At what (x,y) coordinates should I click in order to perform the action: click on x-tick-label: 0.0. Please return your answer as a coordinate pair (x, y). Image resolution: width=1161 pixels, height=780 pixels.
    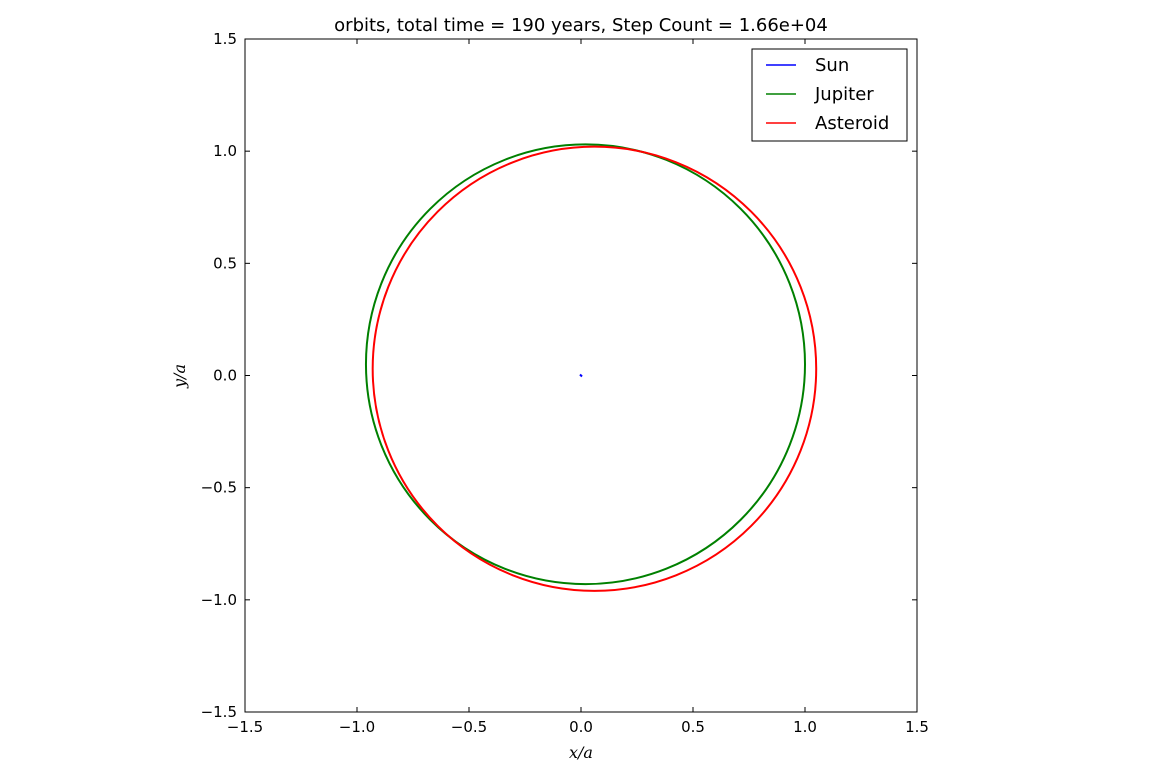
    Looking at the image, I should click on (581, 727).